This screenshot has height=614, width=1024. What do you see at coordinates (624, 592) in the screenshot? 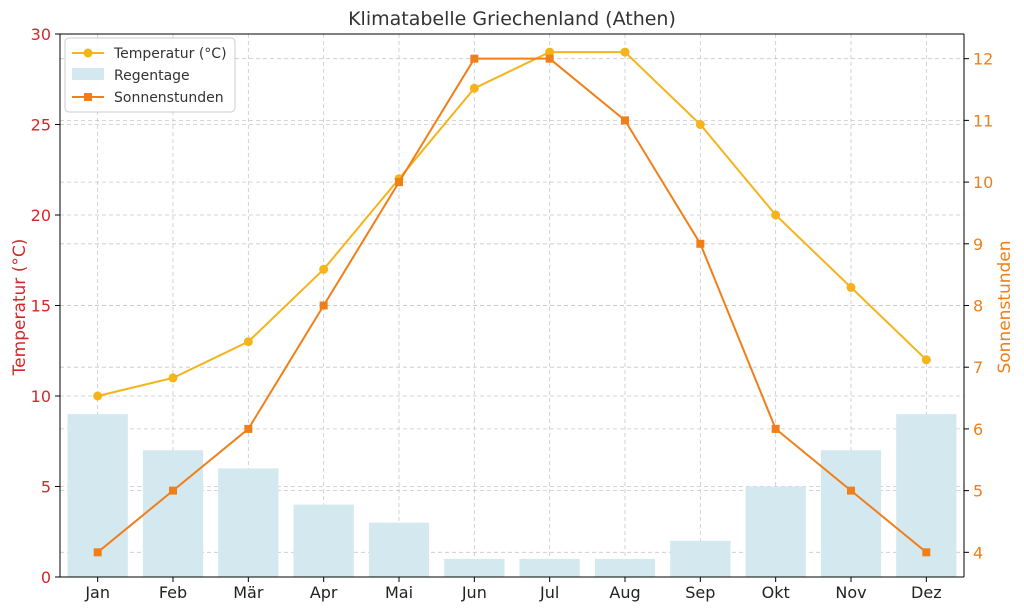
I see `tick-label-x-7: Aug` at bounding box center [624, 592].